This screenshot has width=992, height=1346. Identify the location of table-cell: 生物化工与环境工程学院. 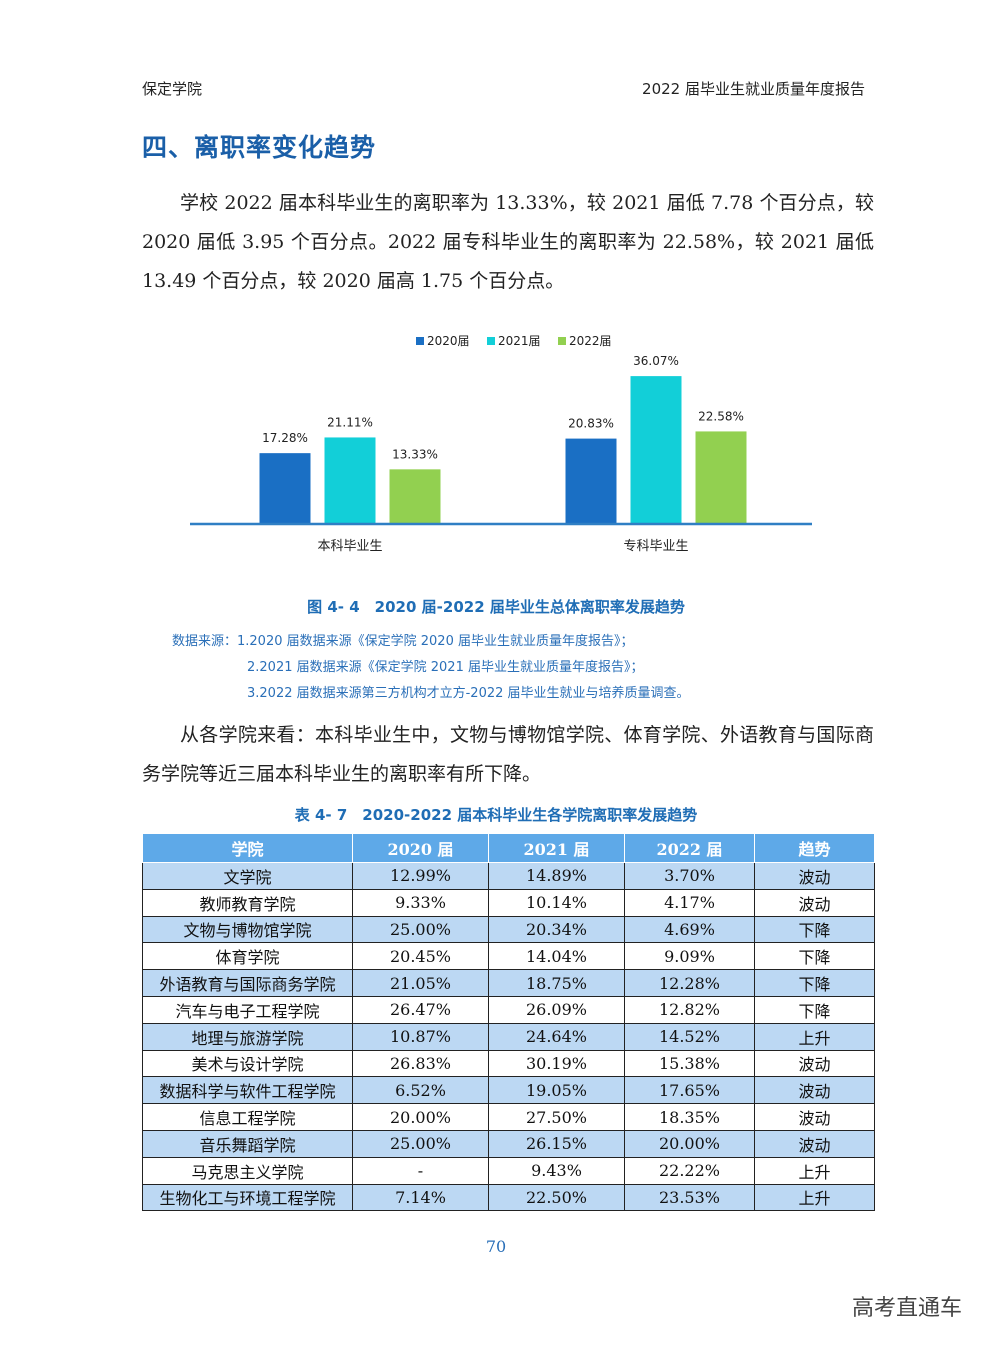
(247, 1197).